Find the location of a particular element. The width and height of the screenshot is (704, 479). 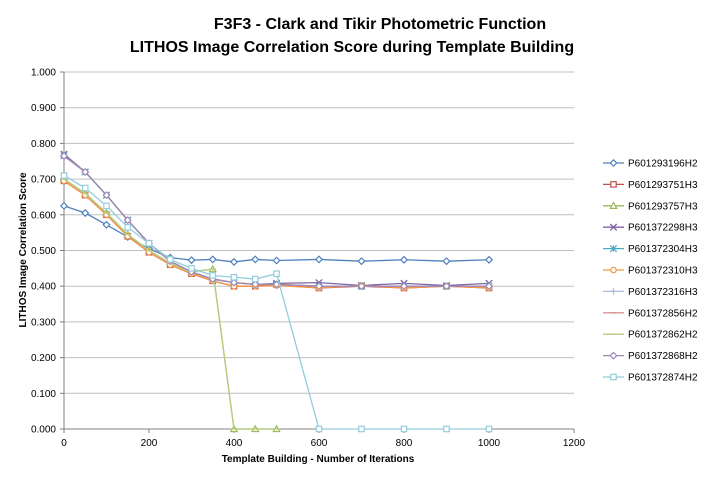

legend-item: P601372862H2 is located at coordinates (650, 335).